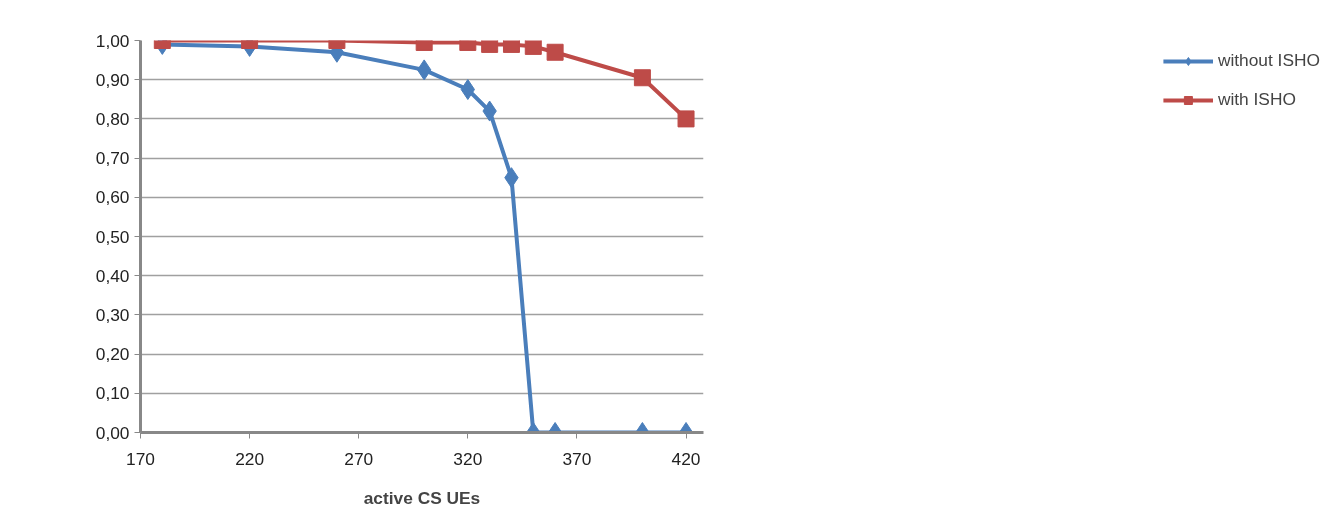 The width and height of the screenshot is (1340, 516). Describe the element at coordinates (112, 354) in the screenshot. I see `y-tick-label: 0,20` at that location.